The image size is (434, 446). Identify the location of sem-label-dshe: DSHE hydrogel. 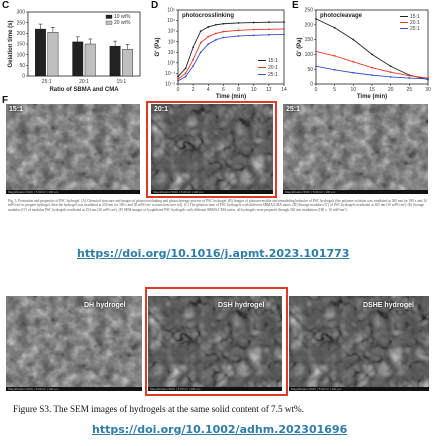
(388, 305).